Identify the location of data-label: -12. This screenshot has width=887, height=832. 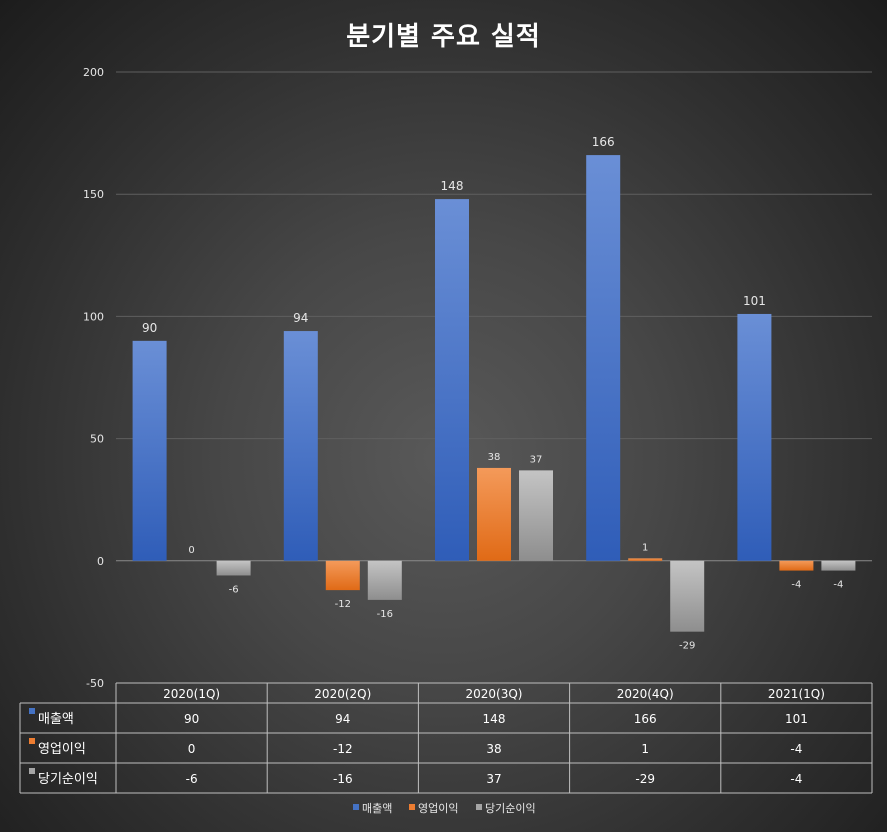
(343, 604).